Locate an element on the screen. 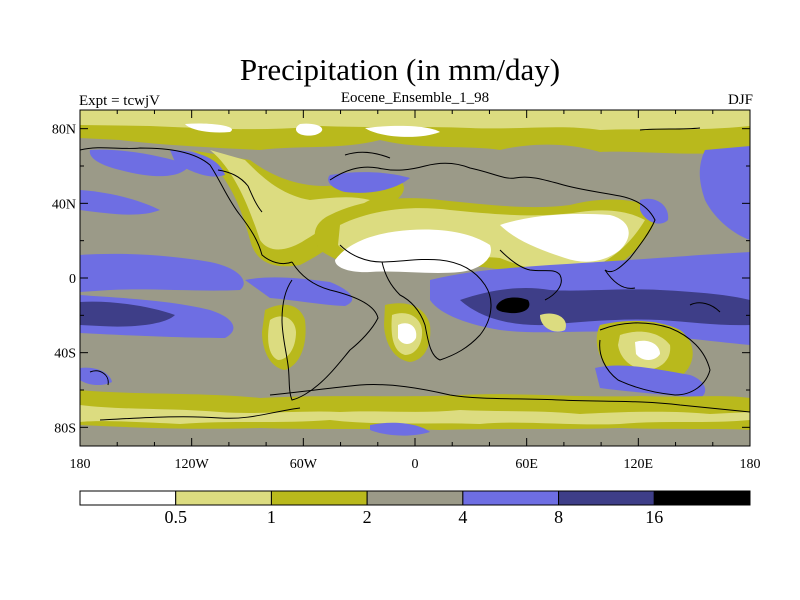 The height and width of the screenshot is (600, 800). ensemble-label: Eocene_Ensemble_1_98 is located at coordinates (415, 98).